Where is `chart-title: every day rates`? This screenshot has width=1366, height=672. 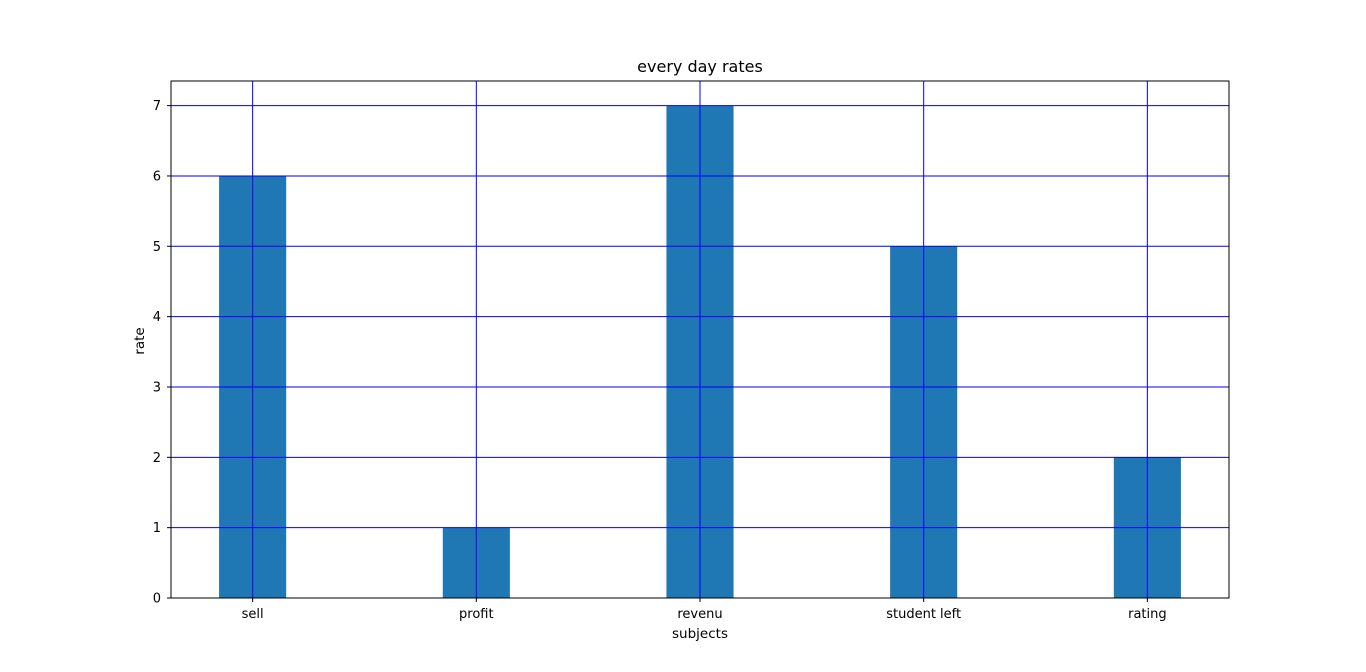
chart-title: every day rates is located at coordinates (700, 66).